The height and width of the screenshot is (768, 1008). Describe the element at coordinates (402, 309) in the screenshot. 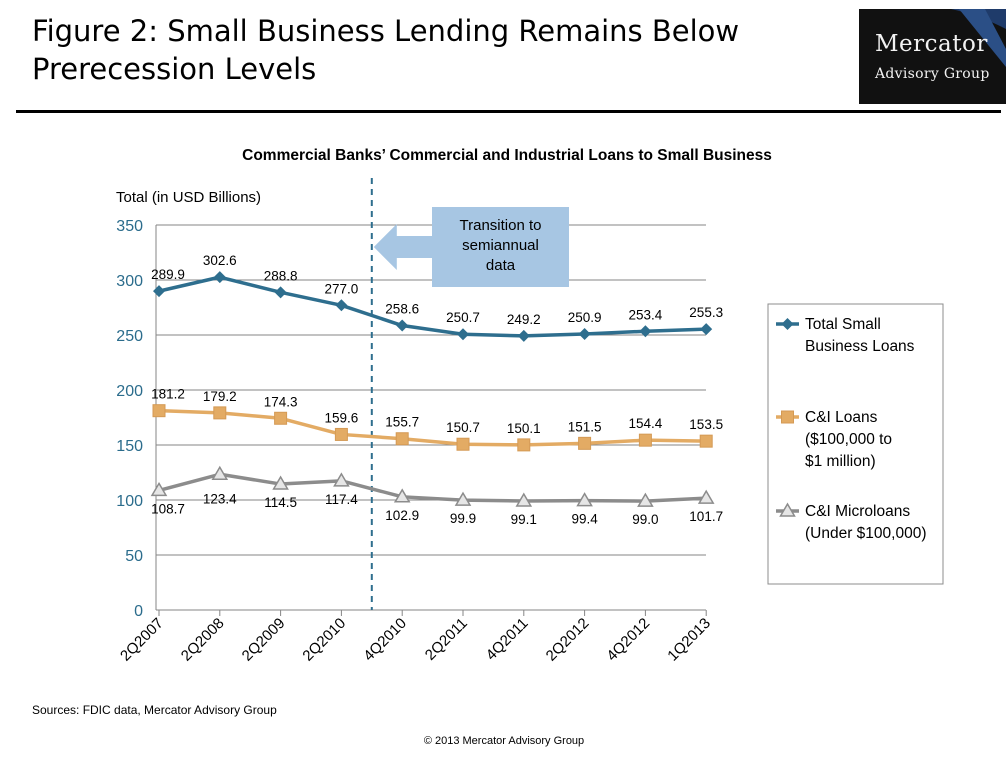

I see `data-label: 258.6` at that location.